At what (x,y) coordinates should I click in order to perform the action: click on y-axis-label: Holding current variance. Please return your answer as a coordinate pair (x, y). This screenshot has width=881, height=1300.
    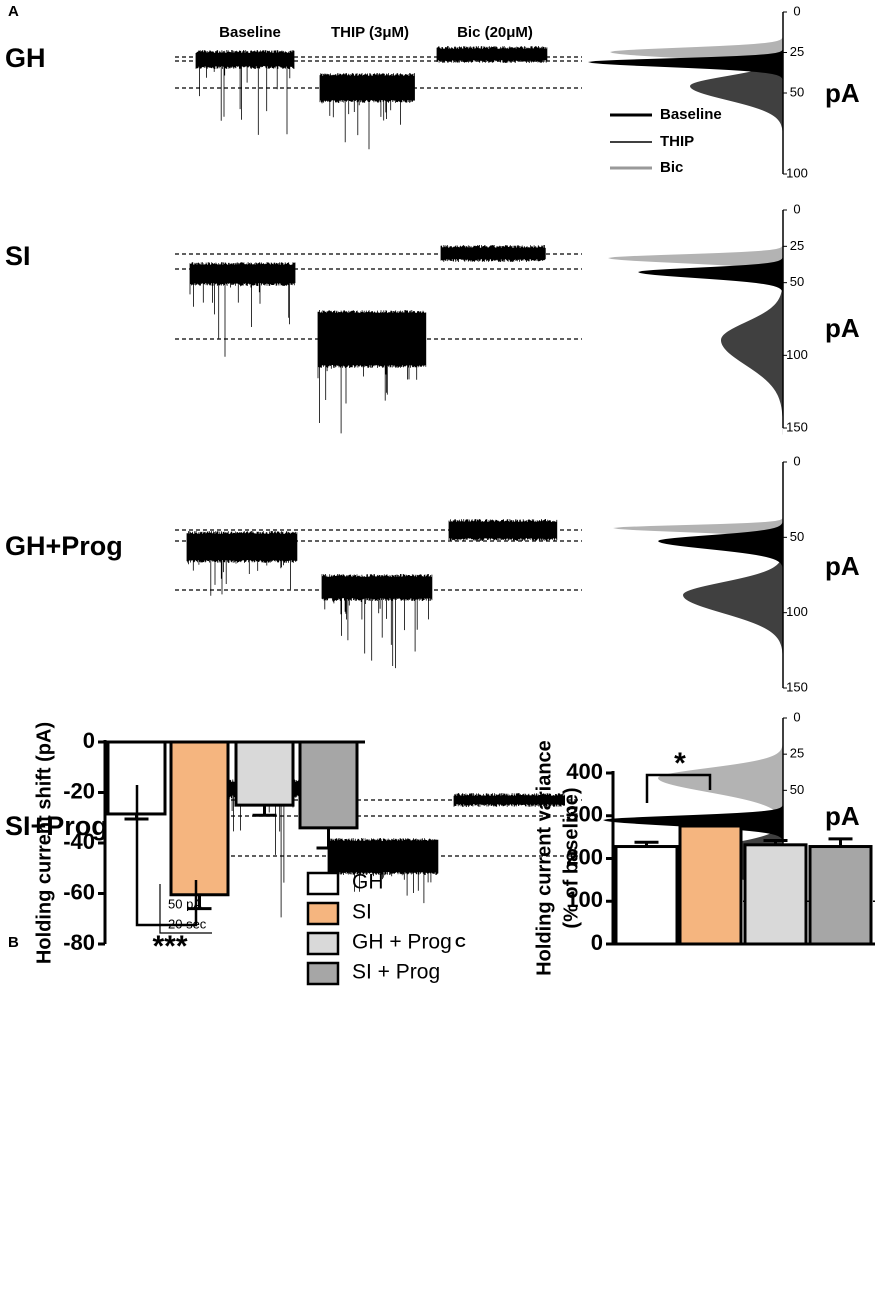
    Looking at the image, I should click on (544, 858).